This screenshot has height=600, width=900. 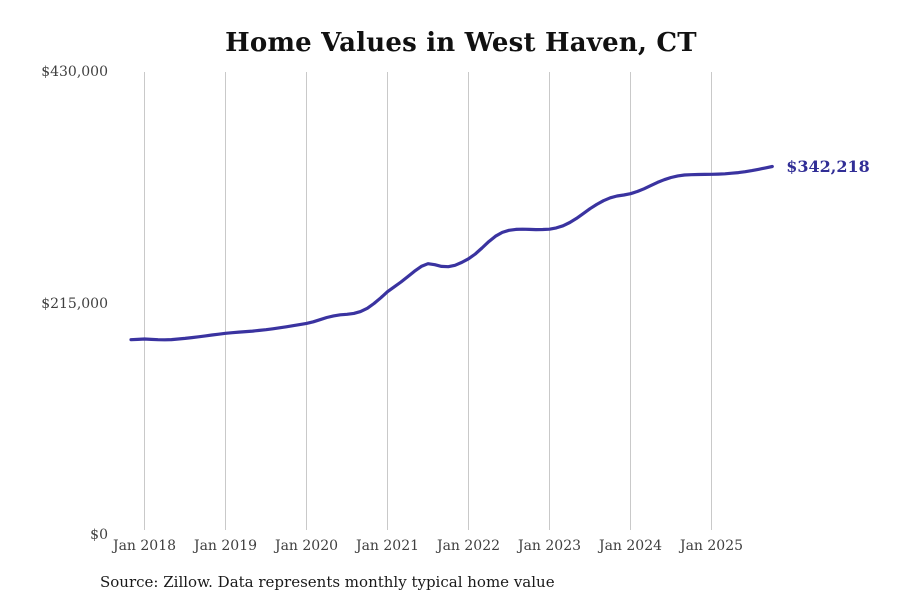 What do you see at coordinates (630, 546) in the screenshot?
I see `x-tick-label: Jan 2024` at bounding box center [630, 546].